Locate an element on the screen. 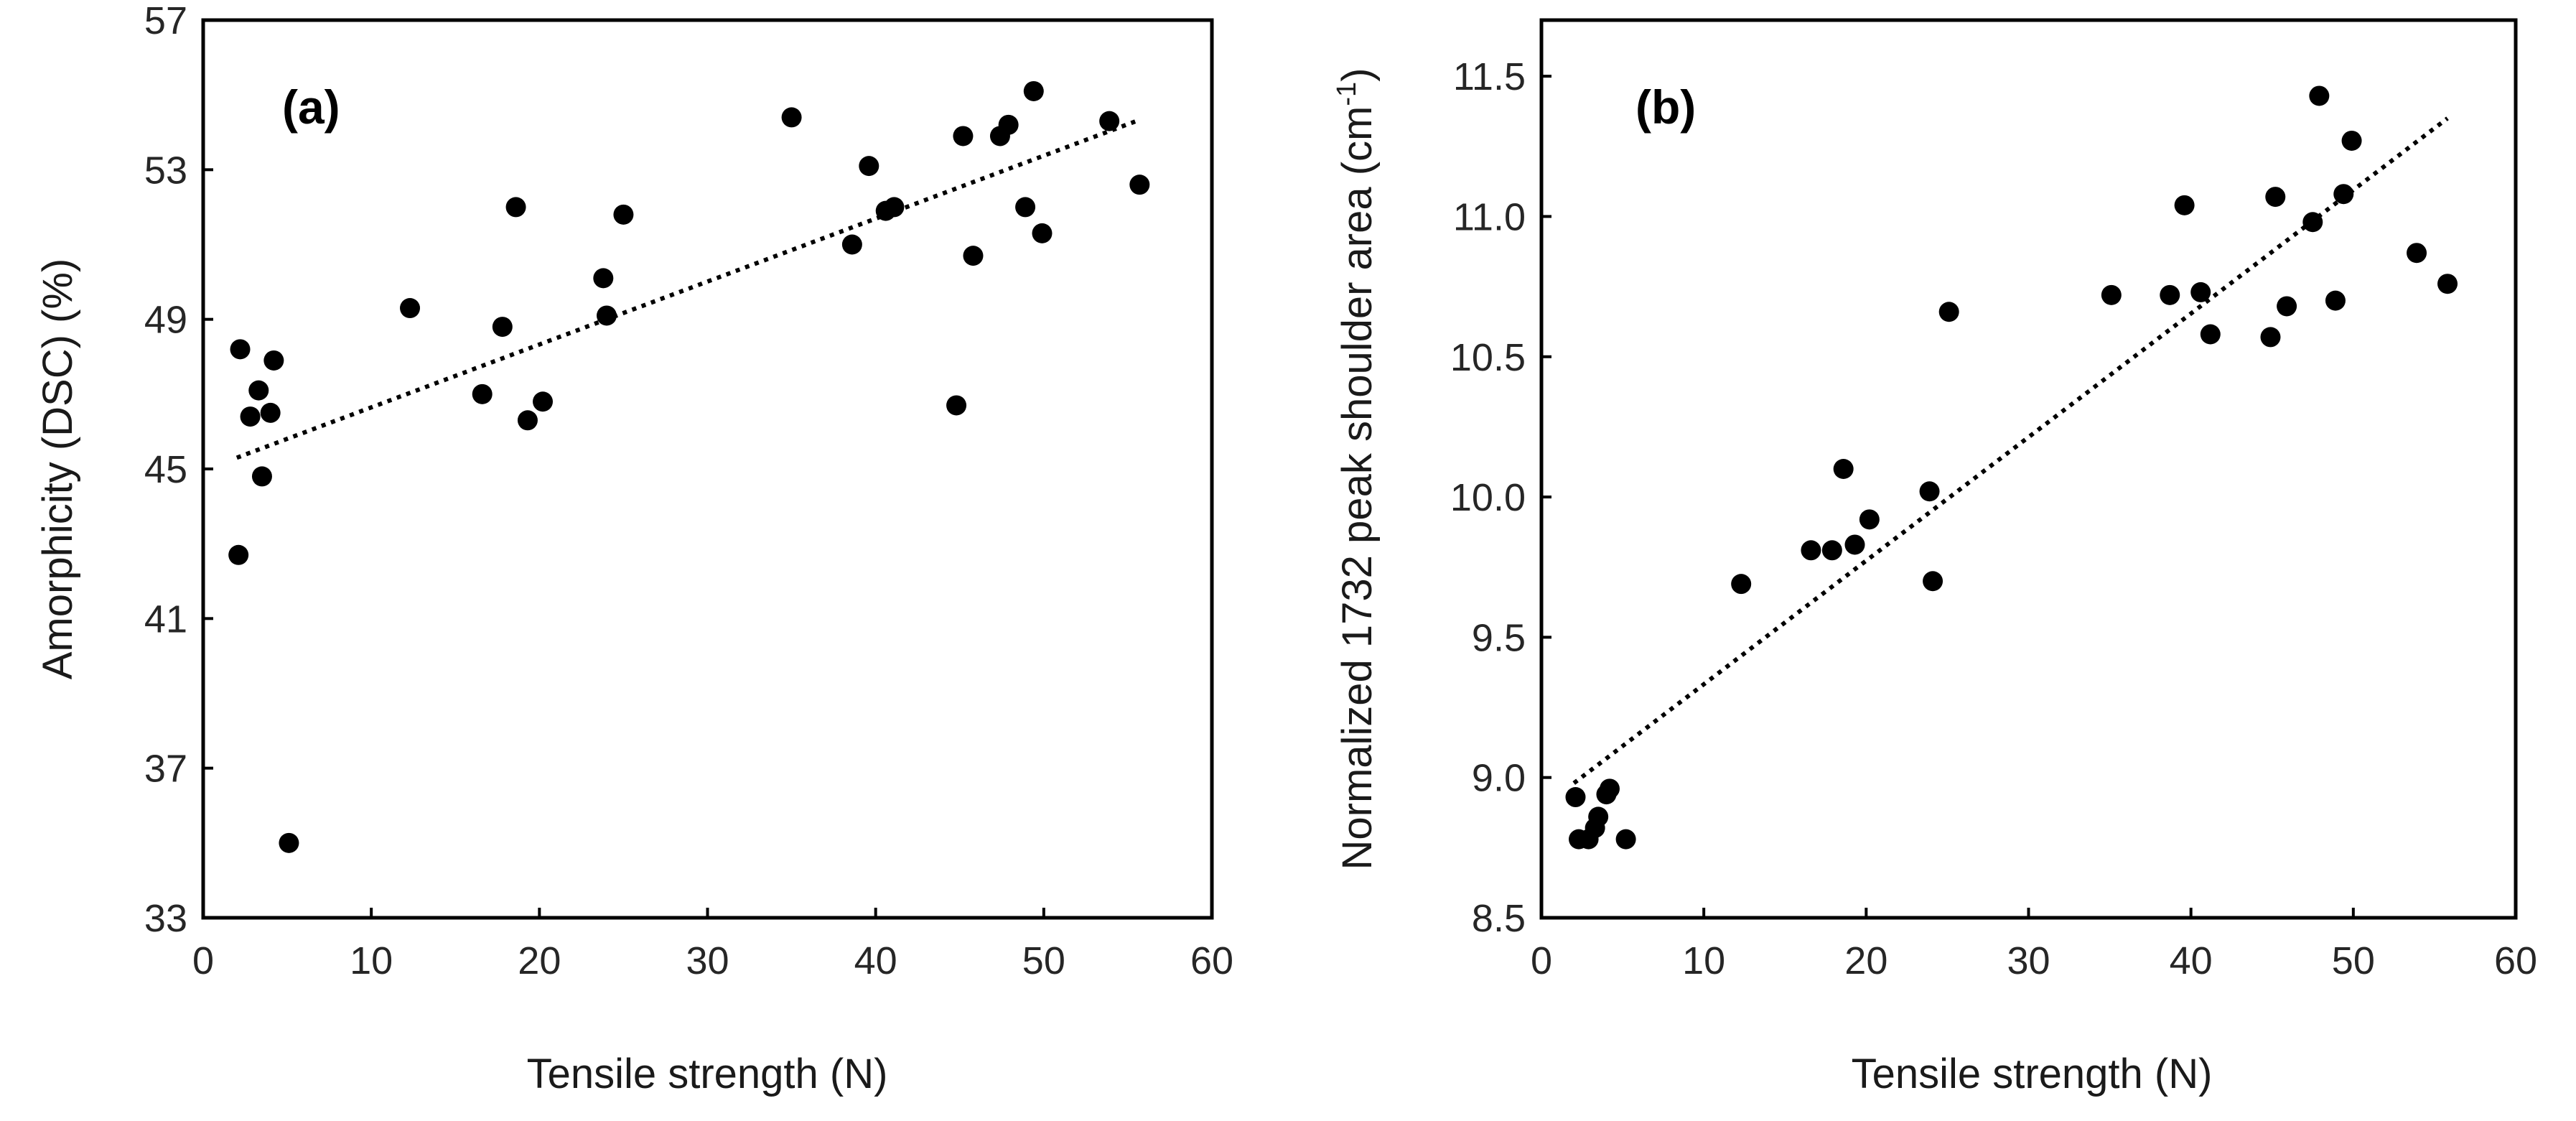  y-axis-title-b-main: Normalized 1732 peak shoulder area (cm is located at coordinates (1357, 488).